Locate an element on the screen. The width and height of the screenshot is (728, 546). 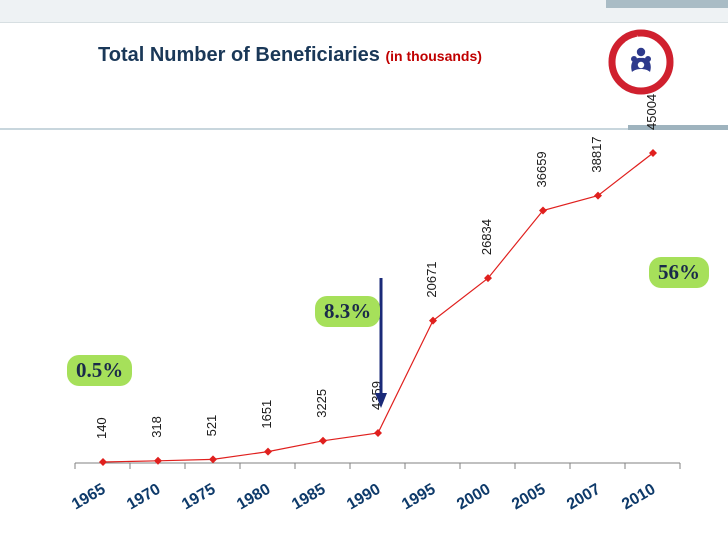
family-figures-icon is located at coordinates (641, 60).